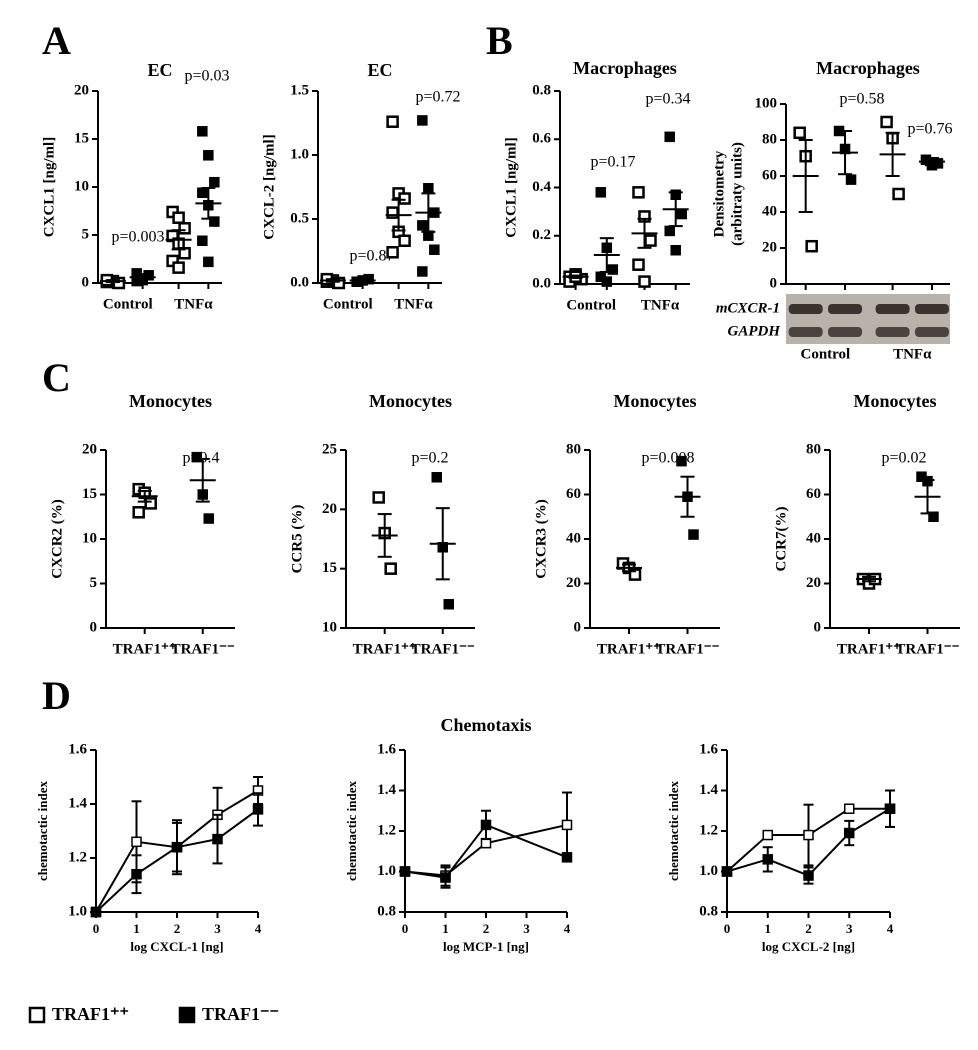 The width and height of the screenshot is (978, 1050). Describe the element at coordinates (673, 831) in the screenshot. I see `y-axis-label: chemotactic index` at that location.